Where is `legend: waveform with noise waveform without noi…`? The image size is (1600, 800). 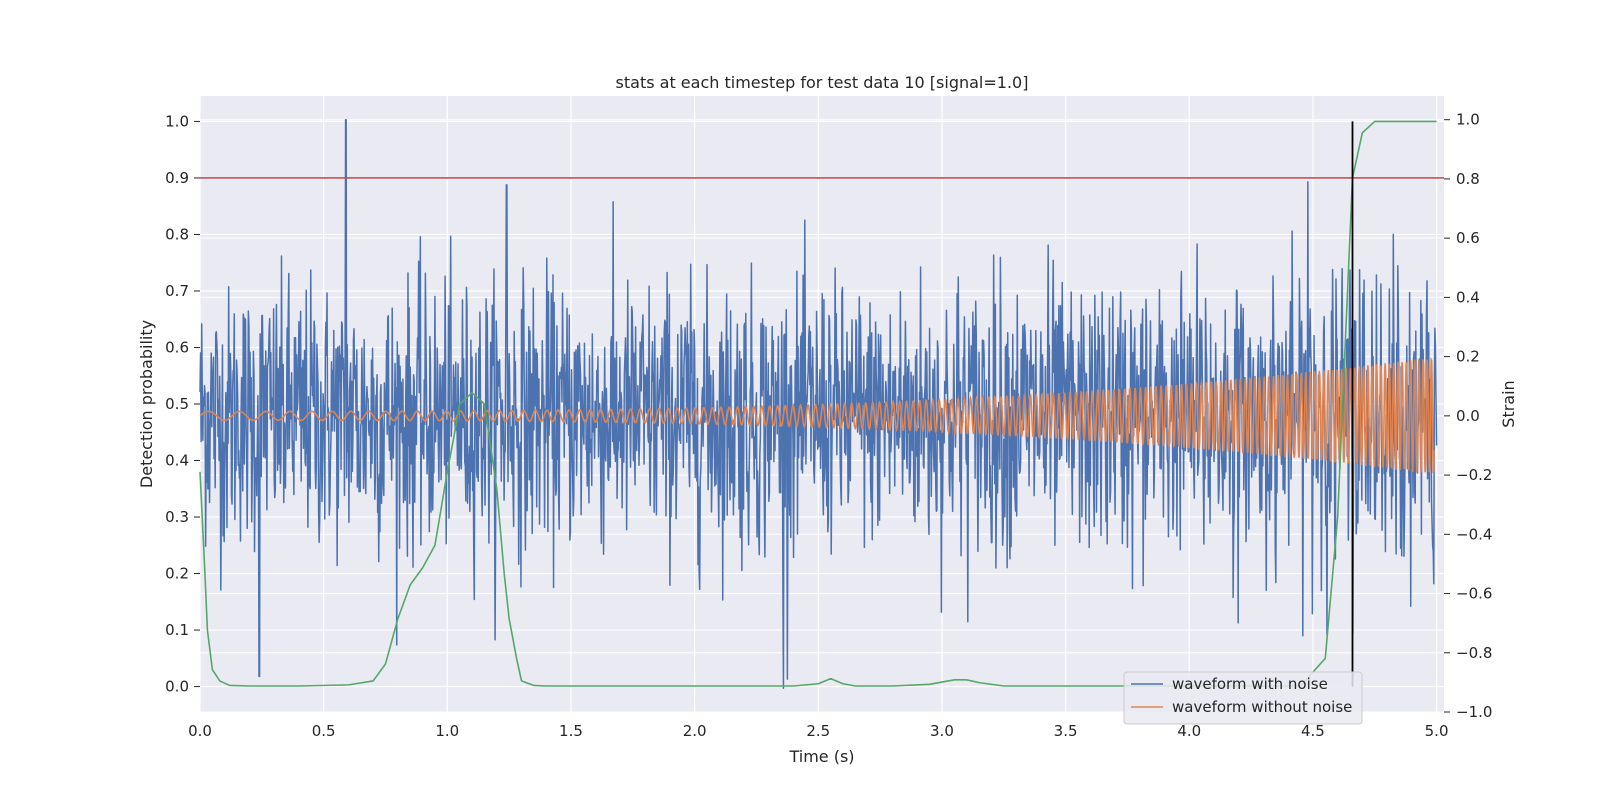 legend: waveform with noise waveform without noi… is located at coordinates (1243, 698).